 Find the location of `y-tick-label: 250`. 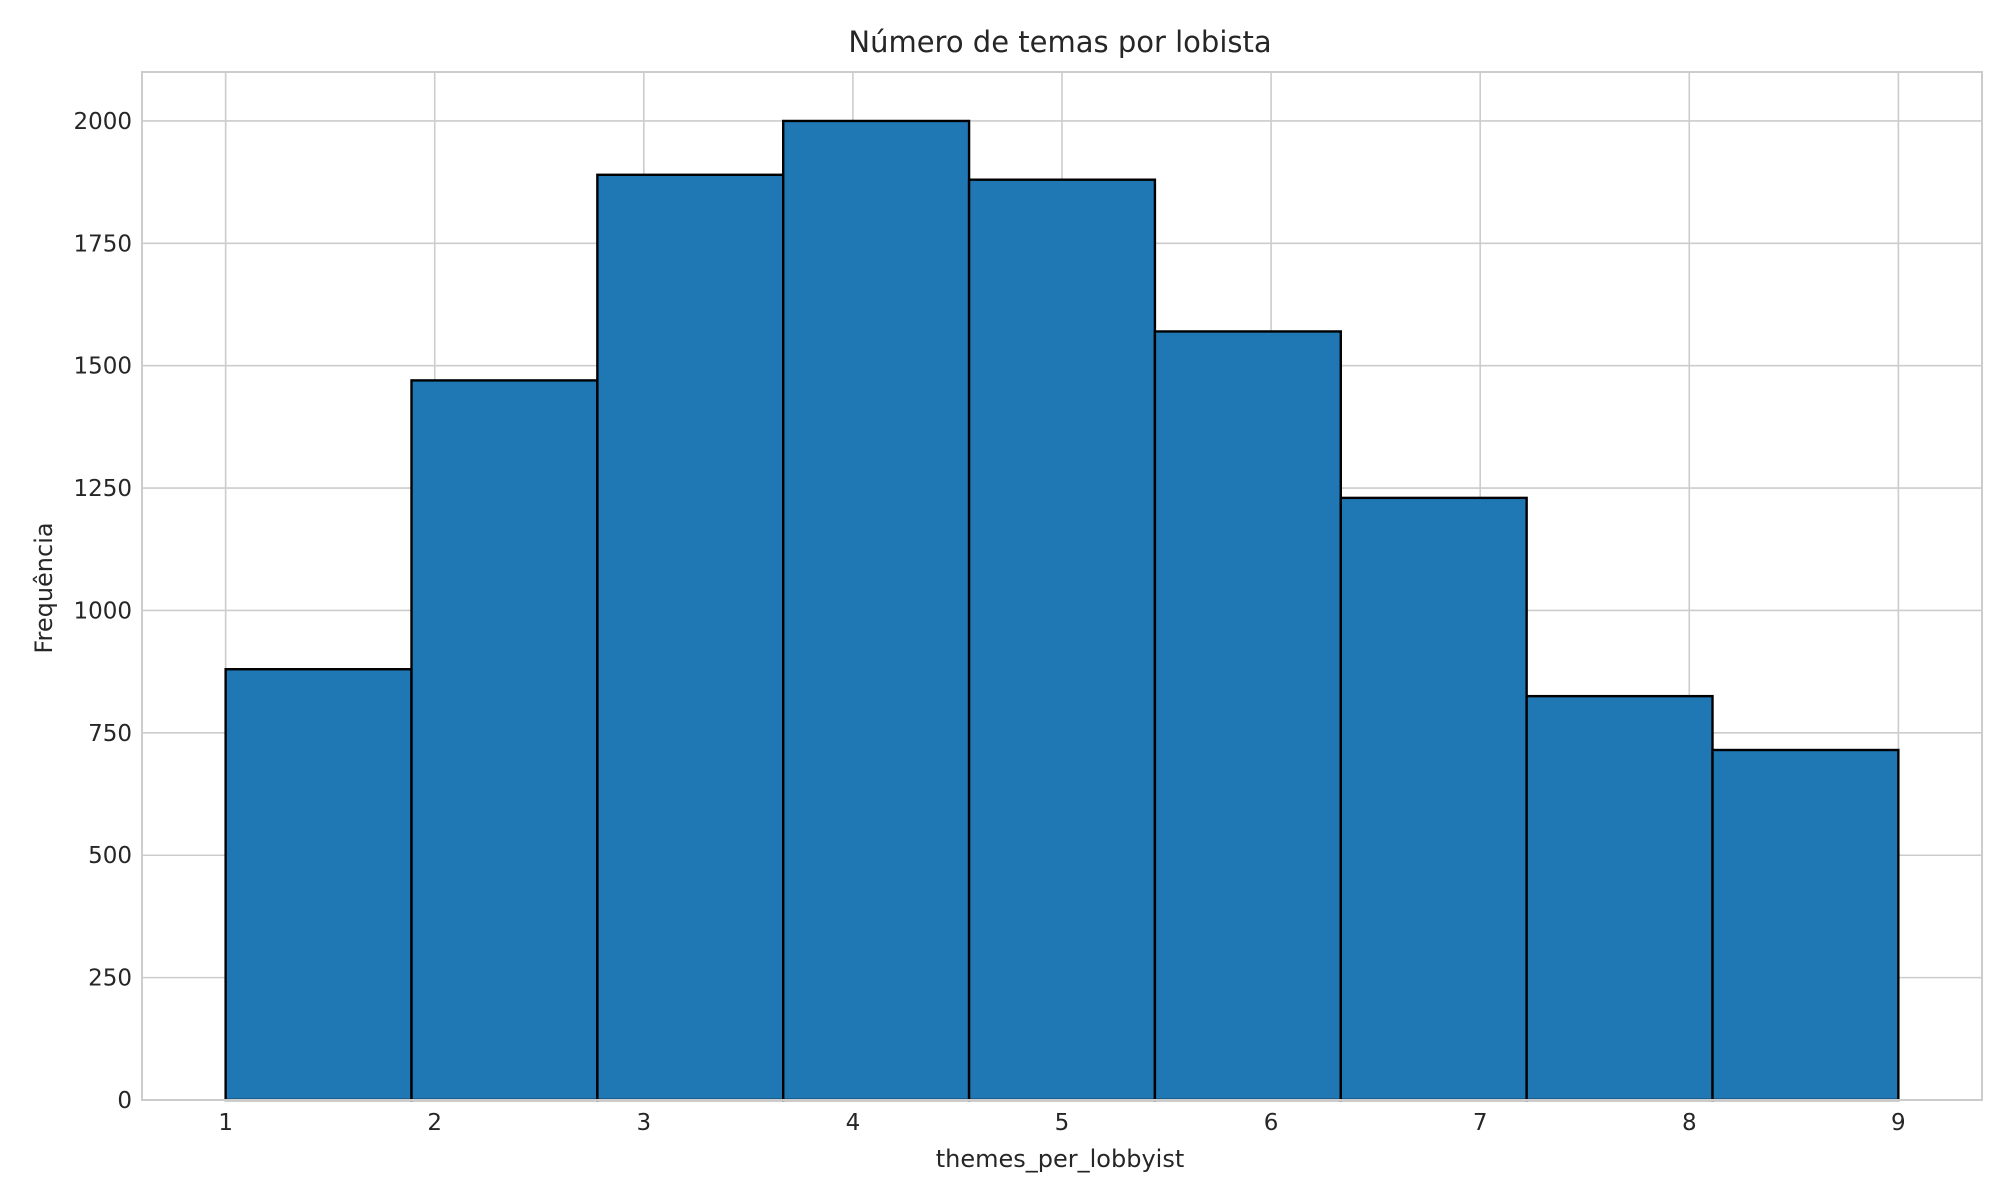

y-tick-label: 250 is located at coordinates (110, 979).